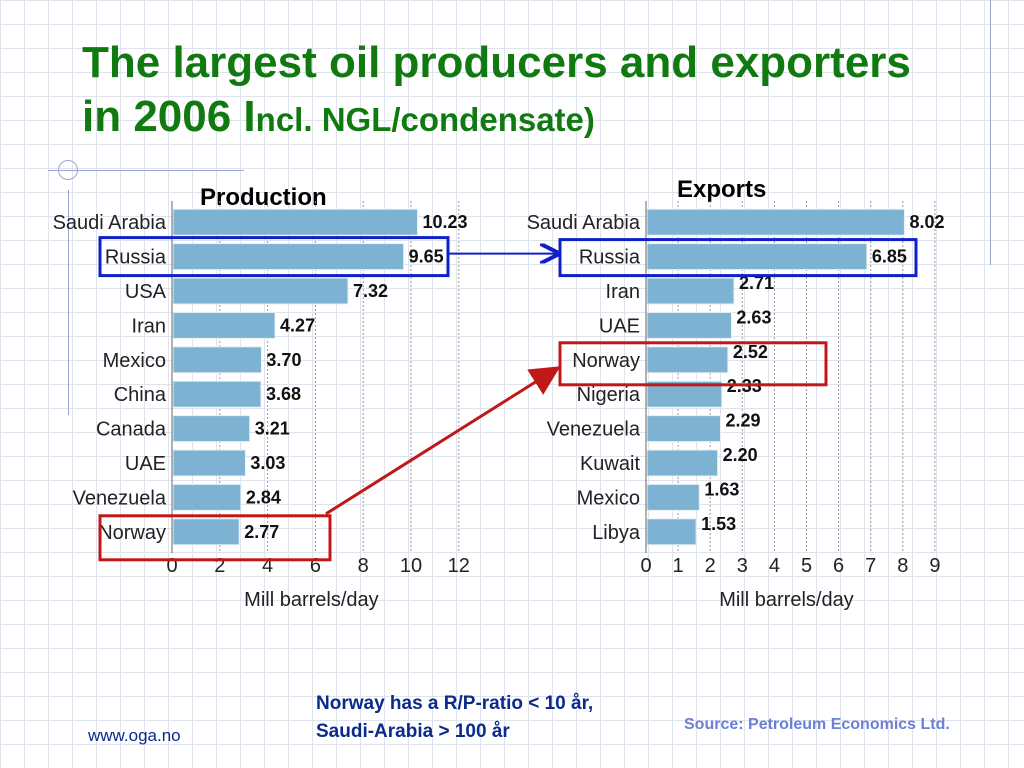  What do you see at coordinates (263, 497) in the screenshot?
I see `data-label: 2.84` at bounding box center [263, 497].